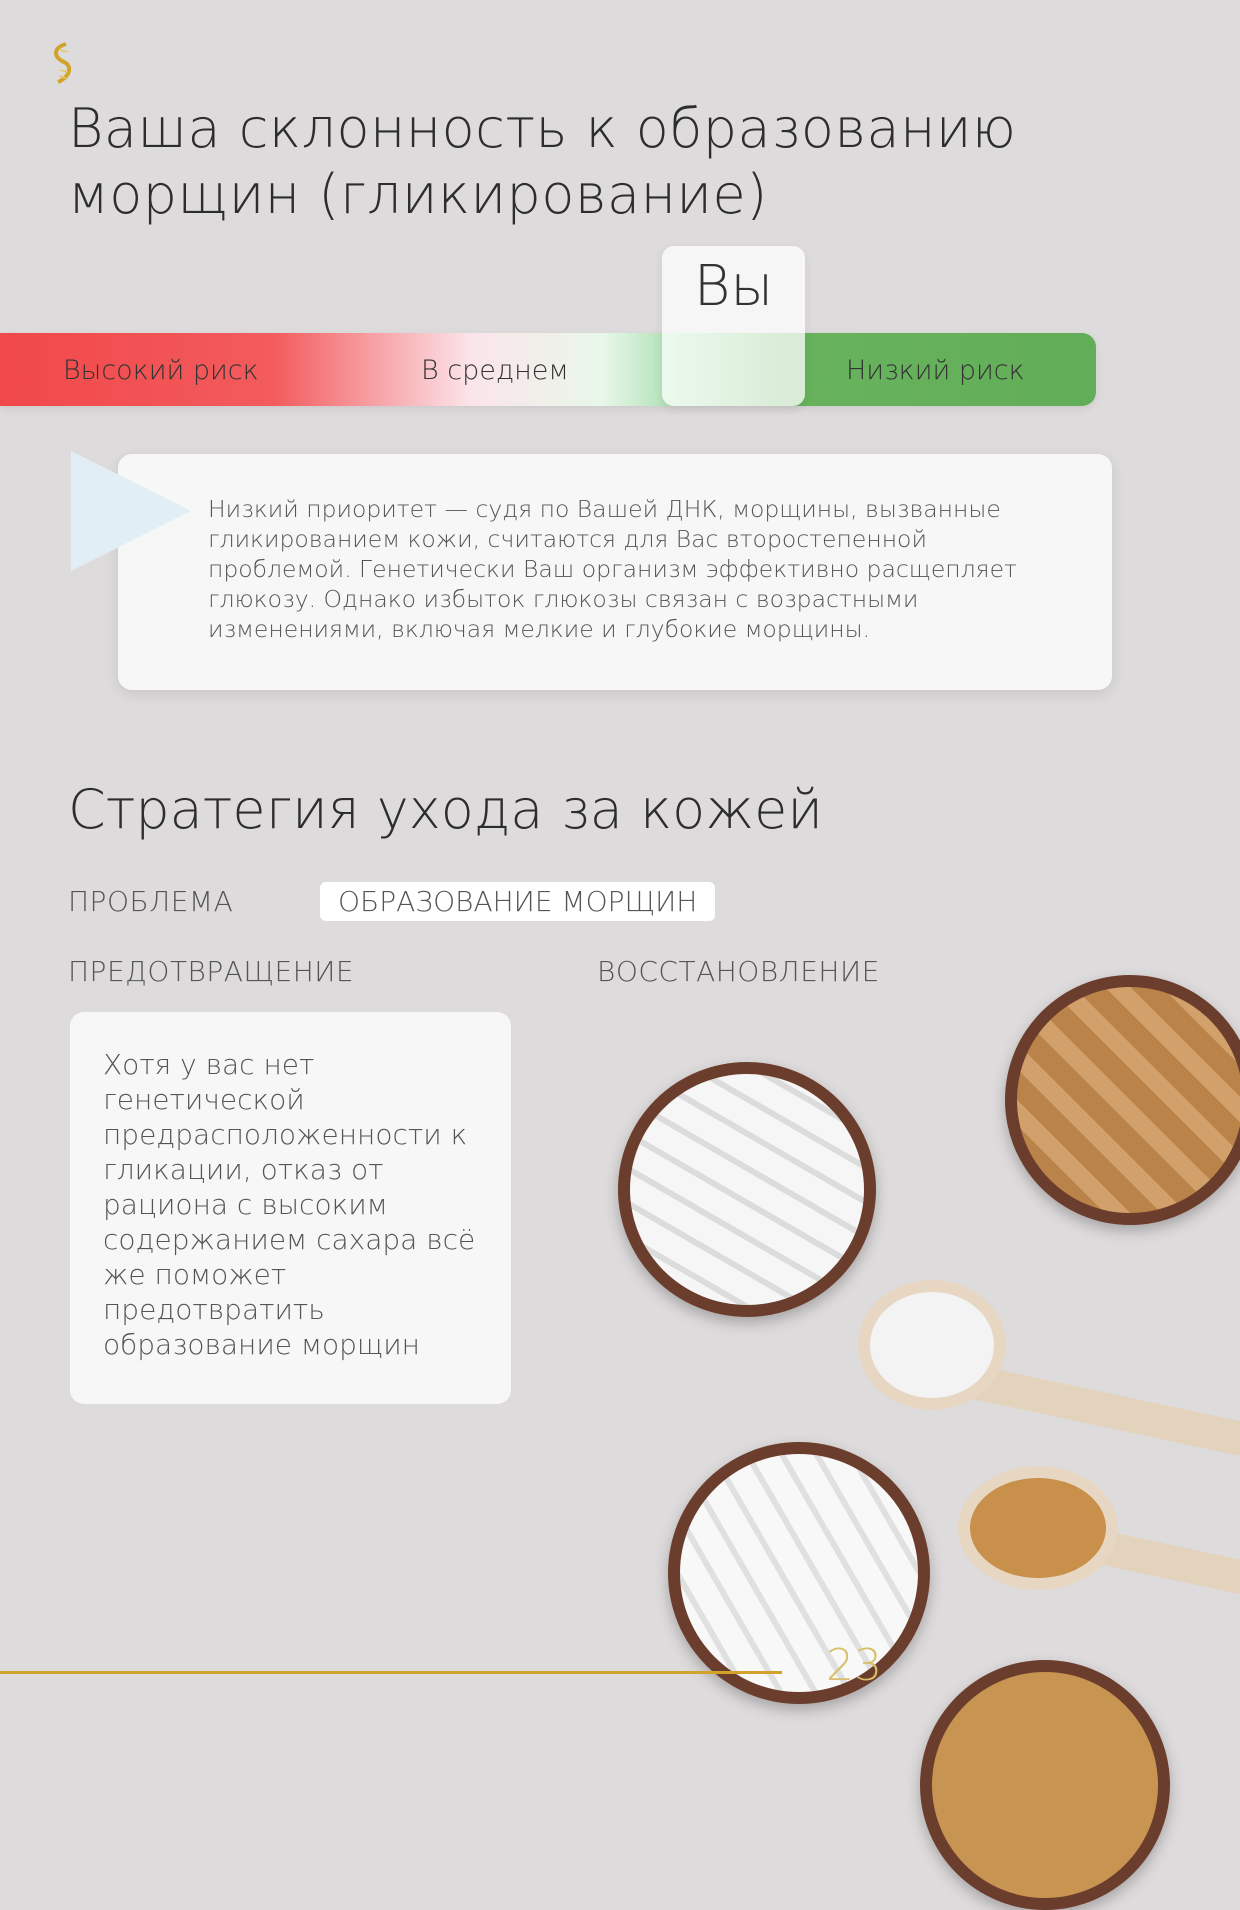 The height and width of the screenshot is (1910, 1240). I want to click on strategy-heading: Стратегия ухода за кожей, so click(445, 809).